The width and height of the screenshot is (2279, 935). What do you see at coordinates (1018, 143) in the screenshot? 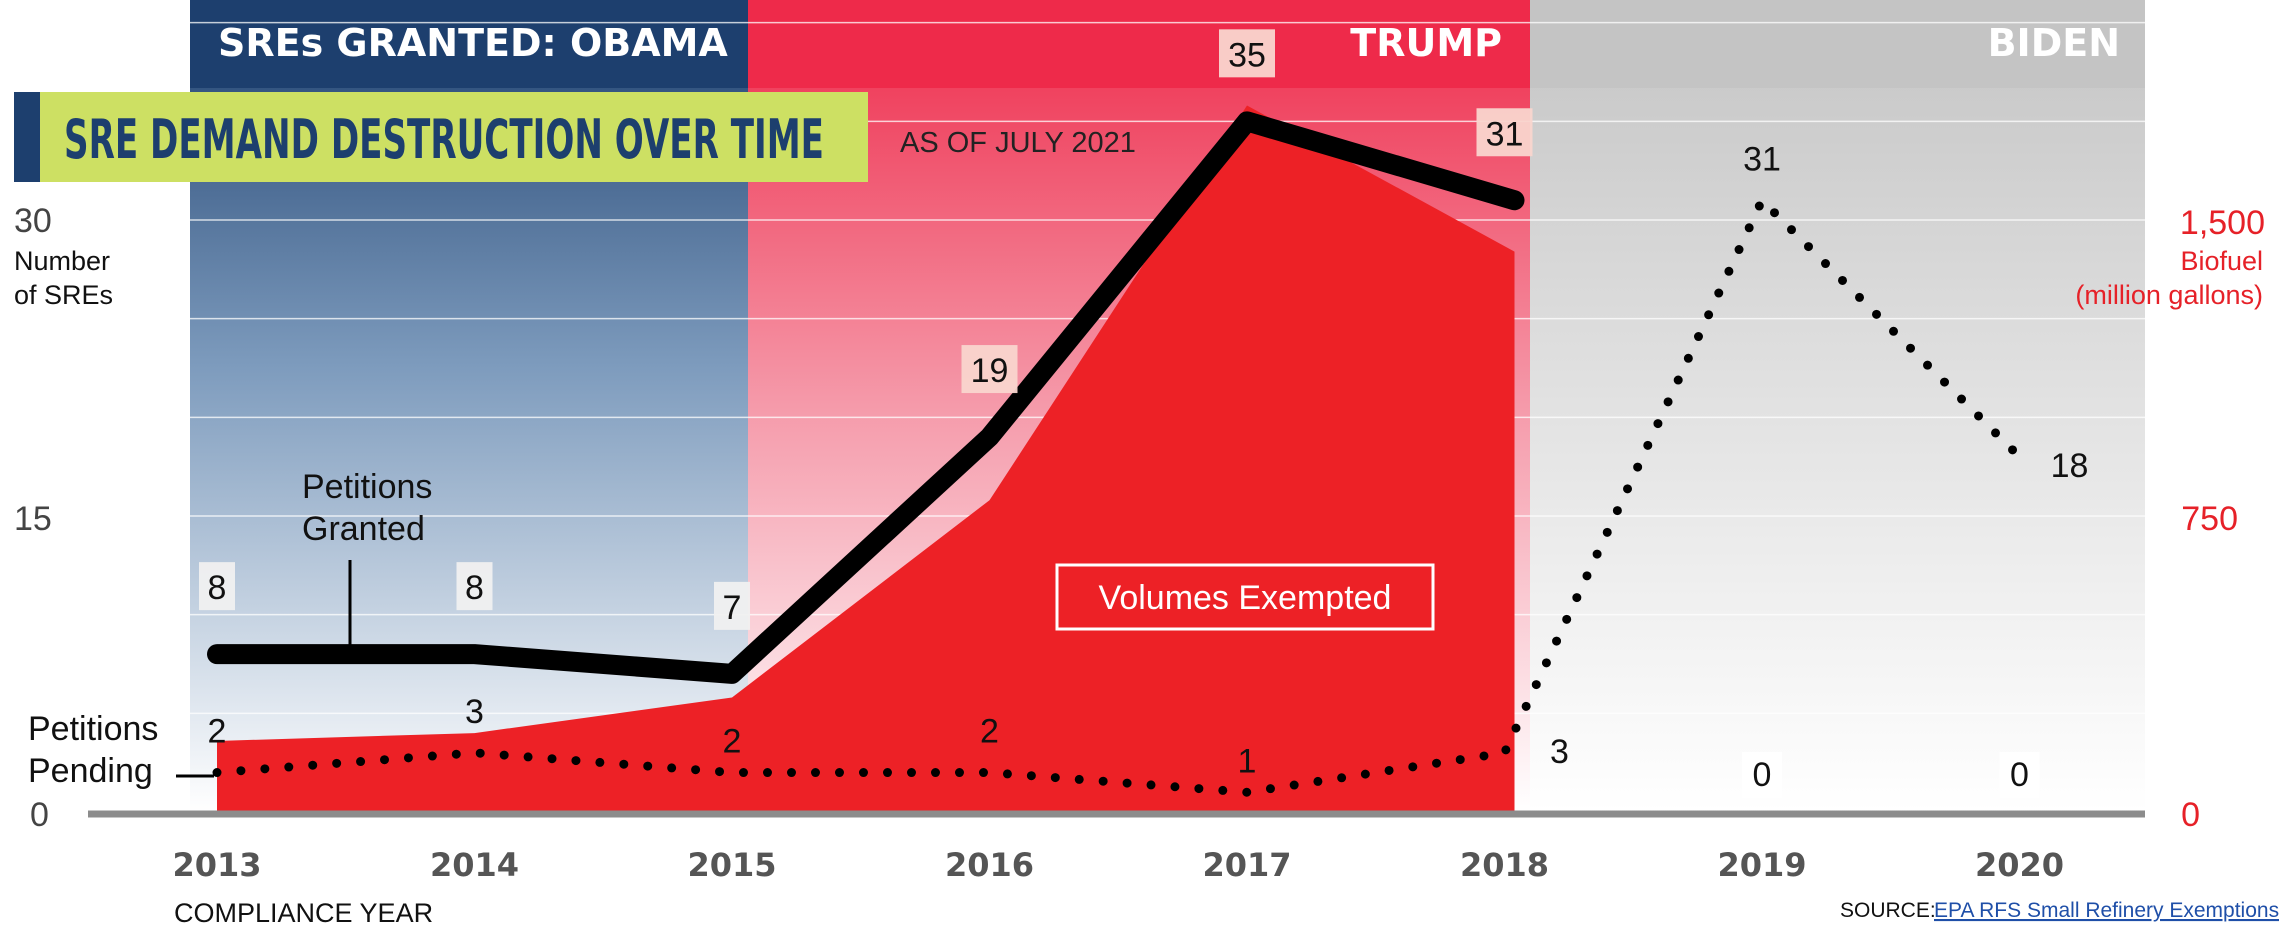
I see `as-of-note: AS OF JULY 2021` at bounding box center [1018, 143].